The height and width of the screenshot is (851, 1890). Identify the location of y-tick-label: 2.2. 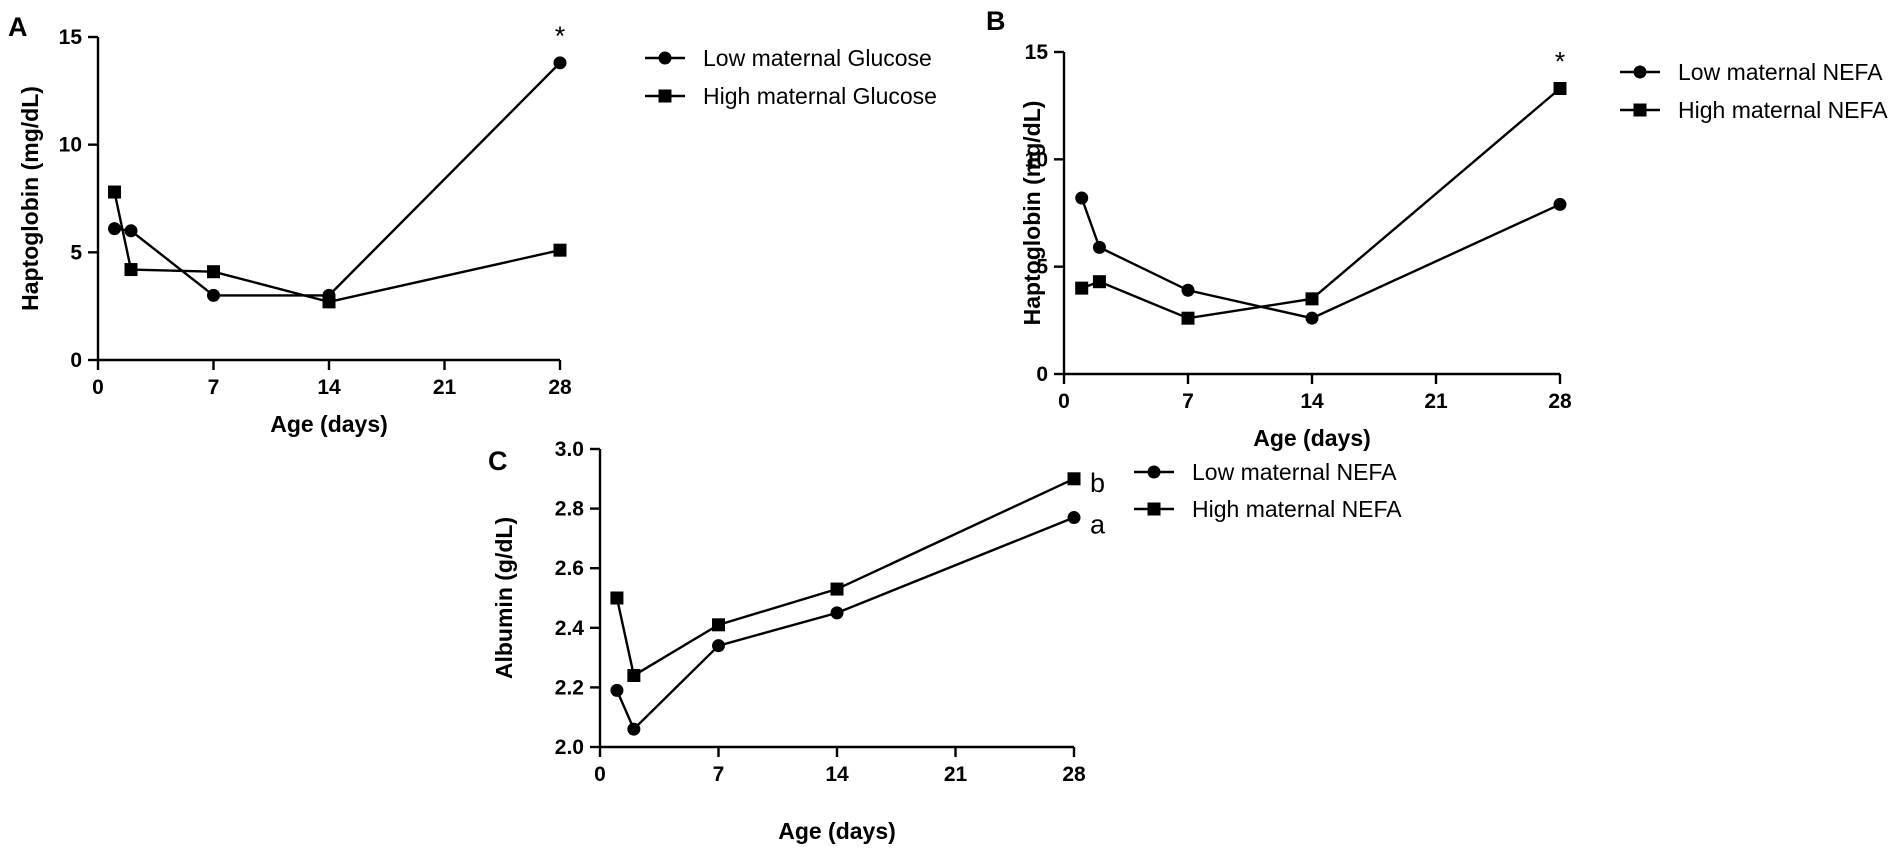
(569, 687).